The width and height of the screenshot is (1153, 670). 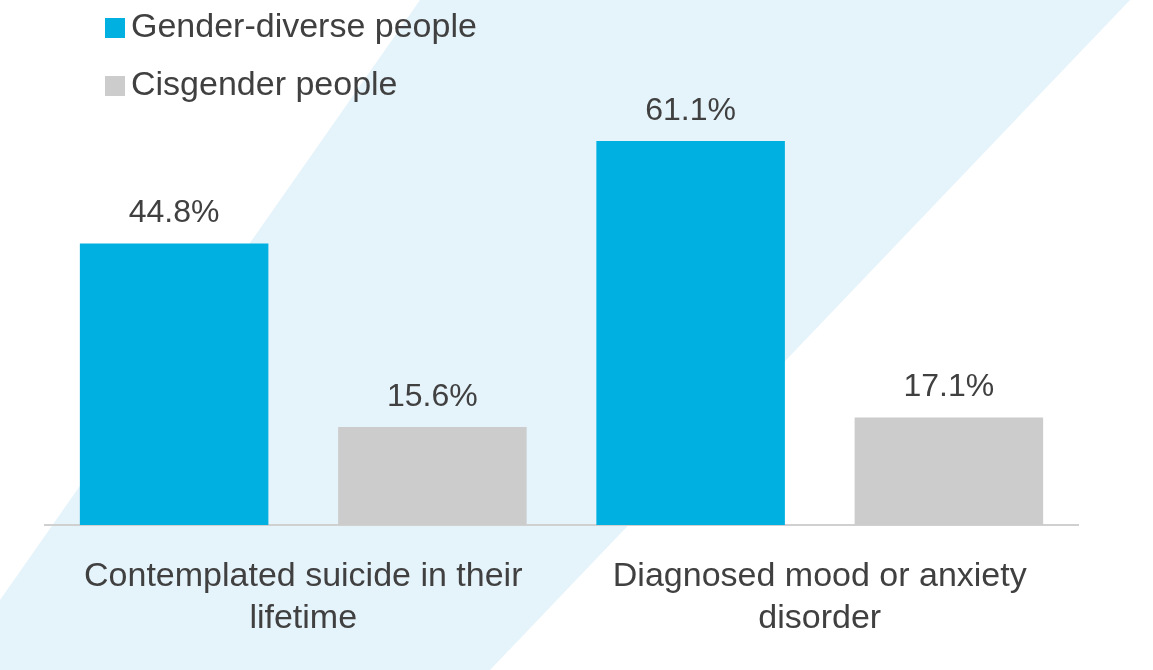 What do you see at coordinates (174, 211) in the screenshot?
I see `data-label: 44.8%` at bounding box center [174, 211].